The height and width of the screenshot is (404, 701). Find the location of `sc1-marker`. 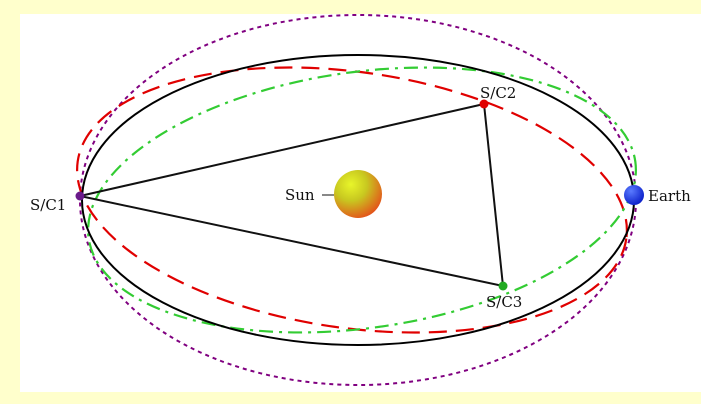

sc1-marker is located at coordinates (80, 196).